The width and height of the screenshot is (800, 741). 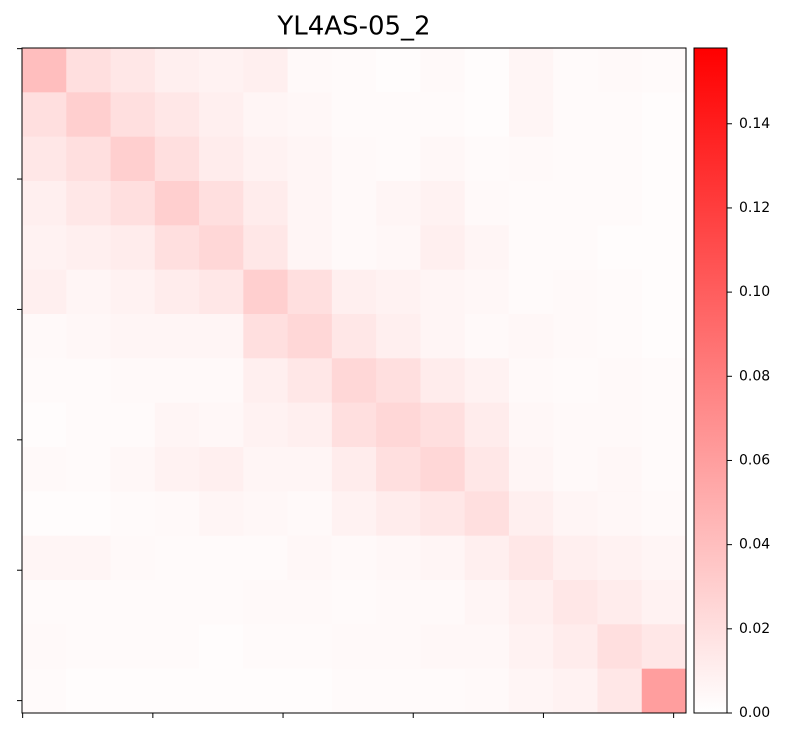 I want to click on colorbar-tick-label: 0.00, so click(x=754, y=713).